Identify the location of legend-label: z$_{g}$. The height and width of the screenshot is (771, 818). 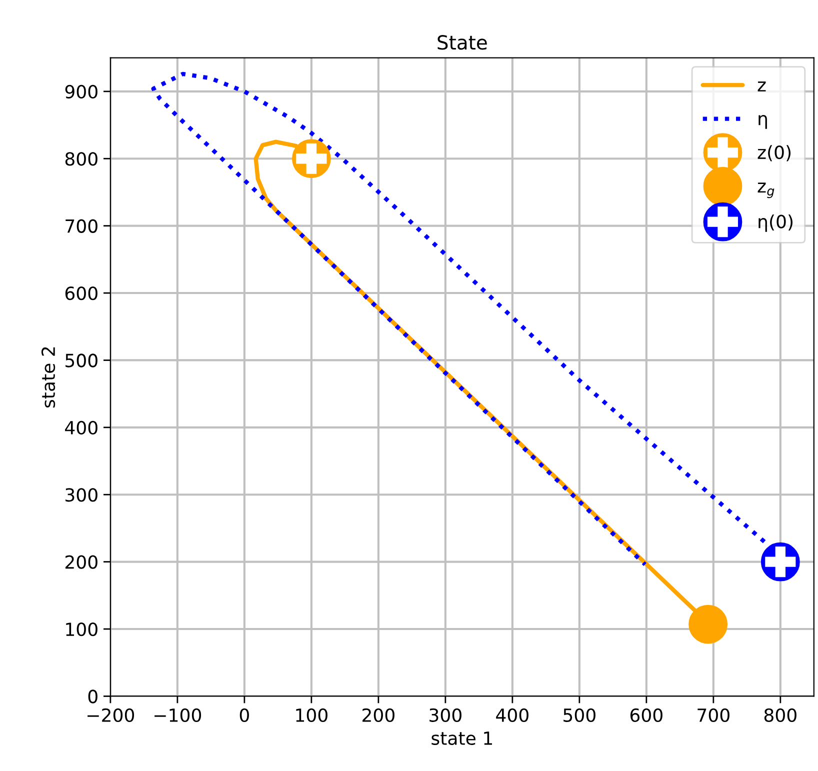
(766, 190).